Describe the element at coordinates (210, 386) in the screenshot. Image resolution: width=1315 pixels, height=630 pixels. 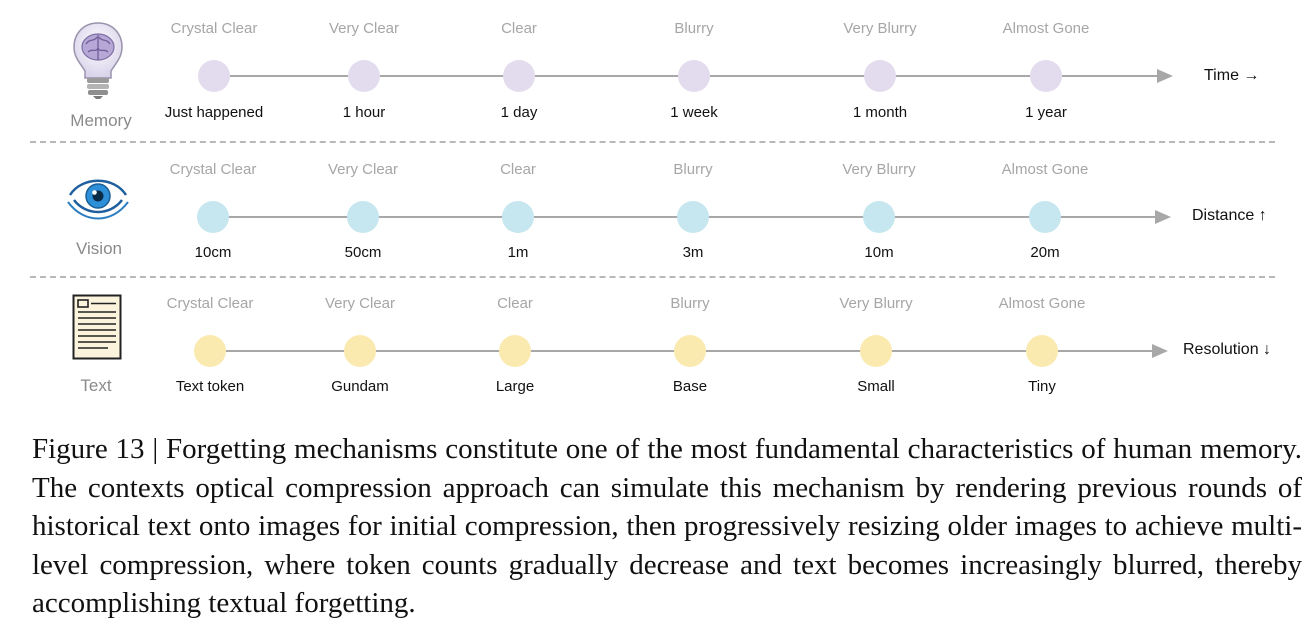
I see `scale-label: Text token` at that location.